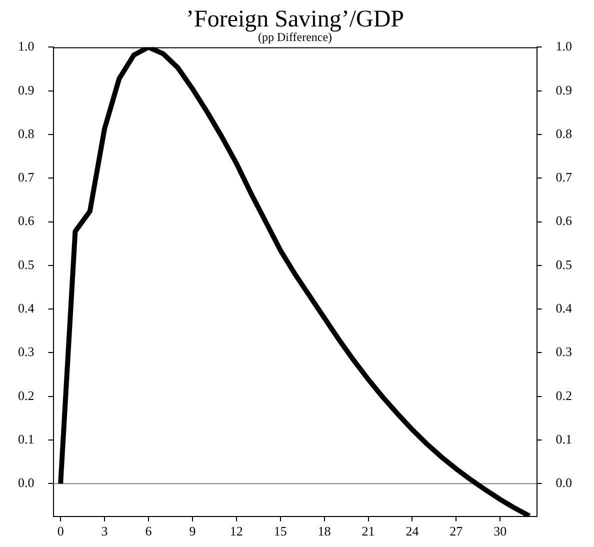  I want to click on x-tick-label: 9, so click(192, 531).